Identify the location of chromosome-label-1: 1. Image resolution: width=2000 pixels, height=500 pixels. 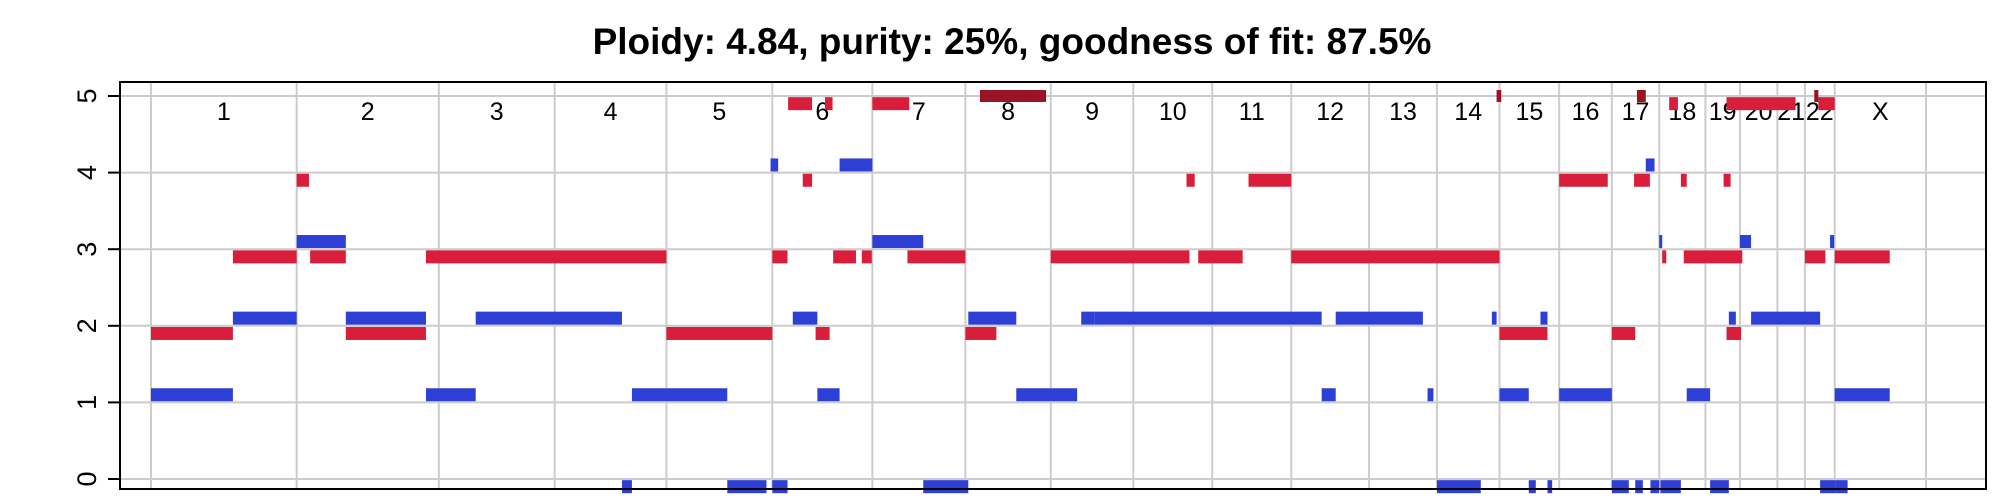
(224, 112).